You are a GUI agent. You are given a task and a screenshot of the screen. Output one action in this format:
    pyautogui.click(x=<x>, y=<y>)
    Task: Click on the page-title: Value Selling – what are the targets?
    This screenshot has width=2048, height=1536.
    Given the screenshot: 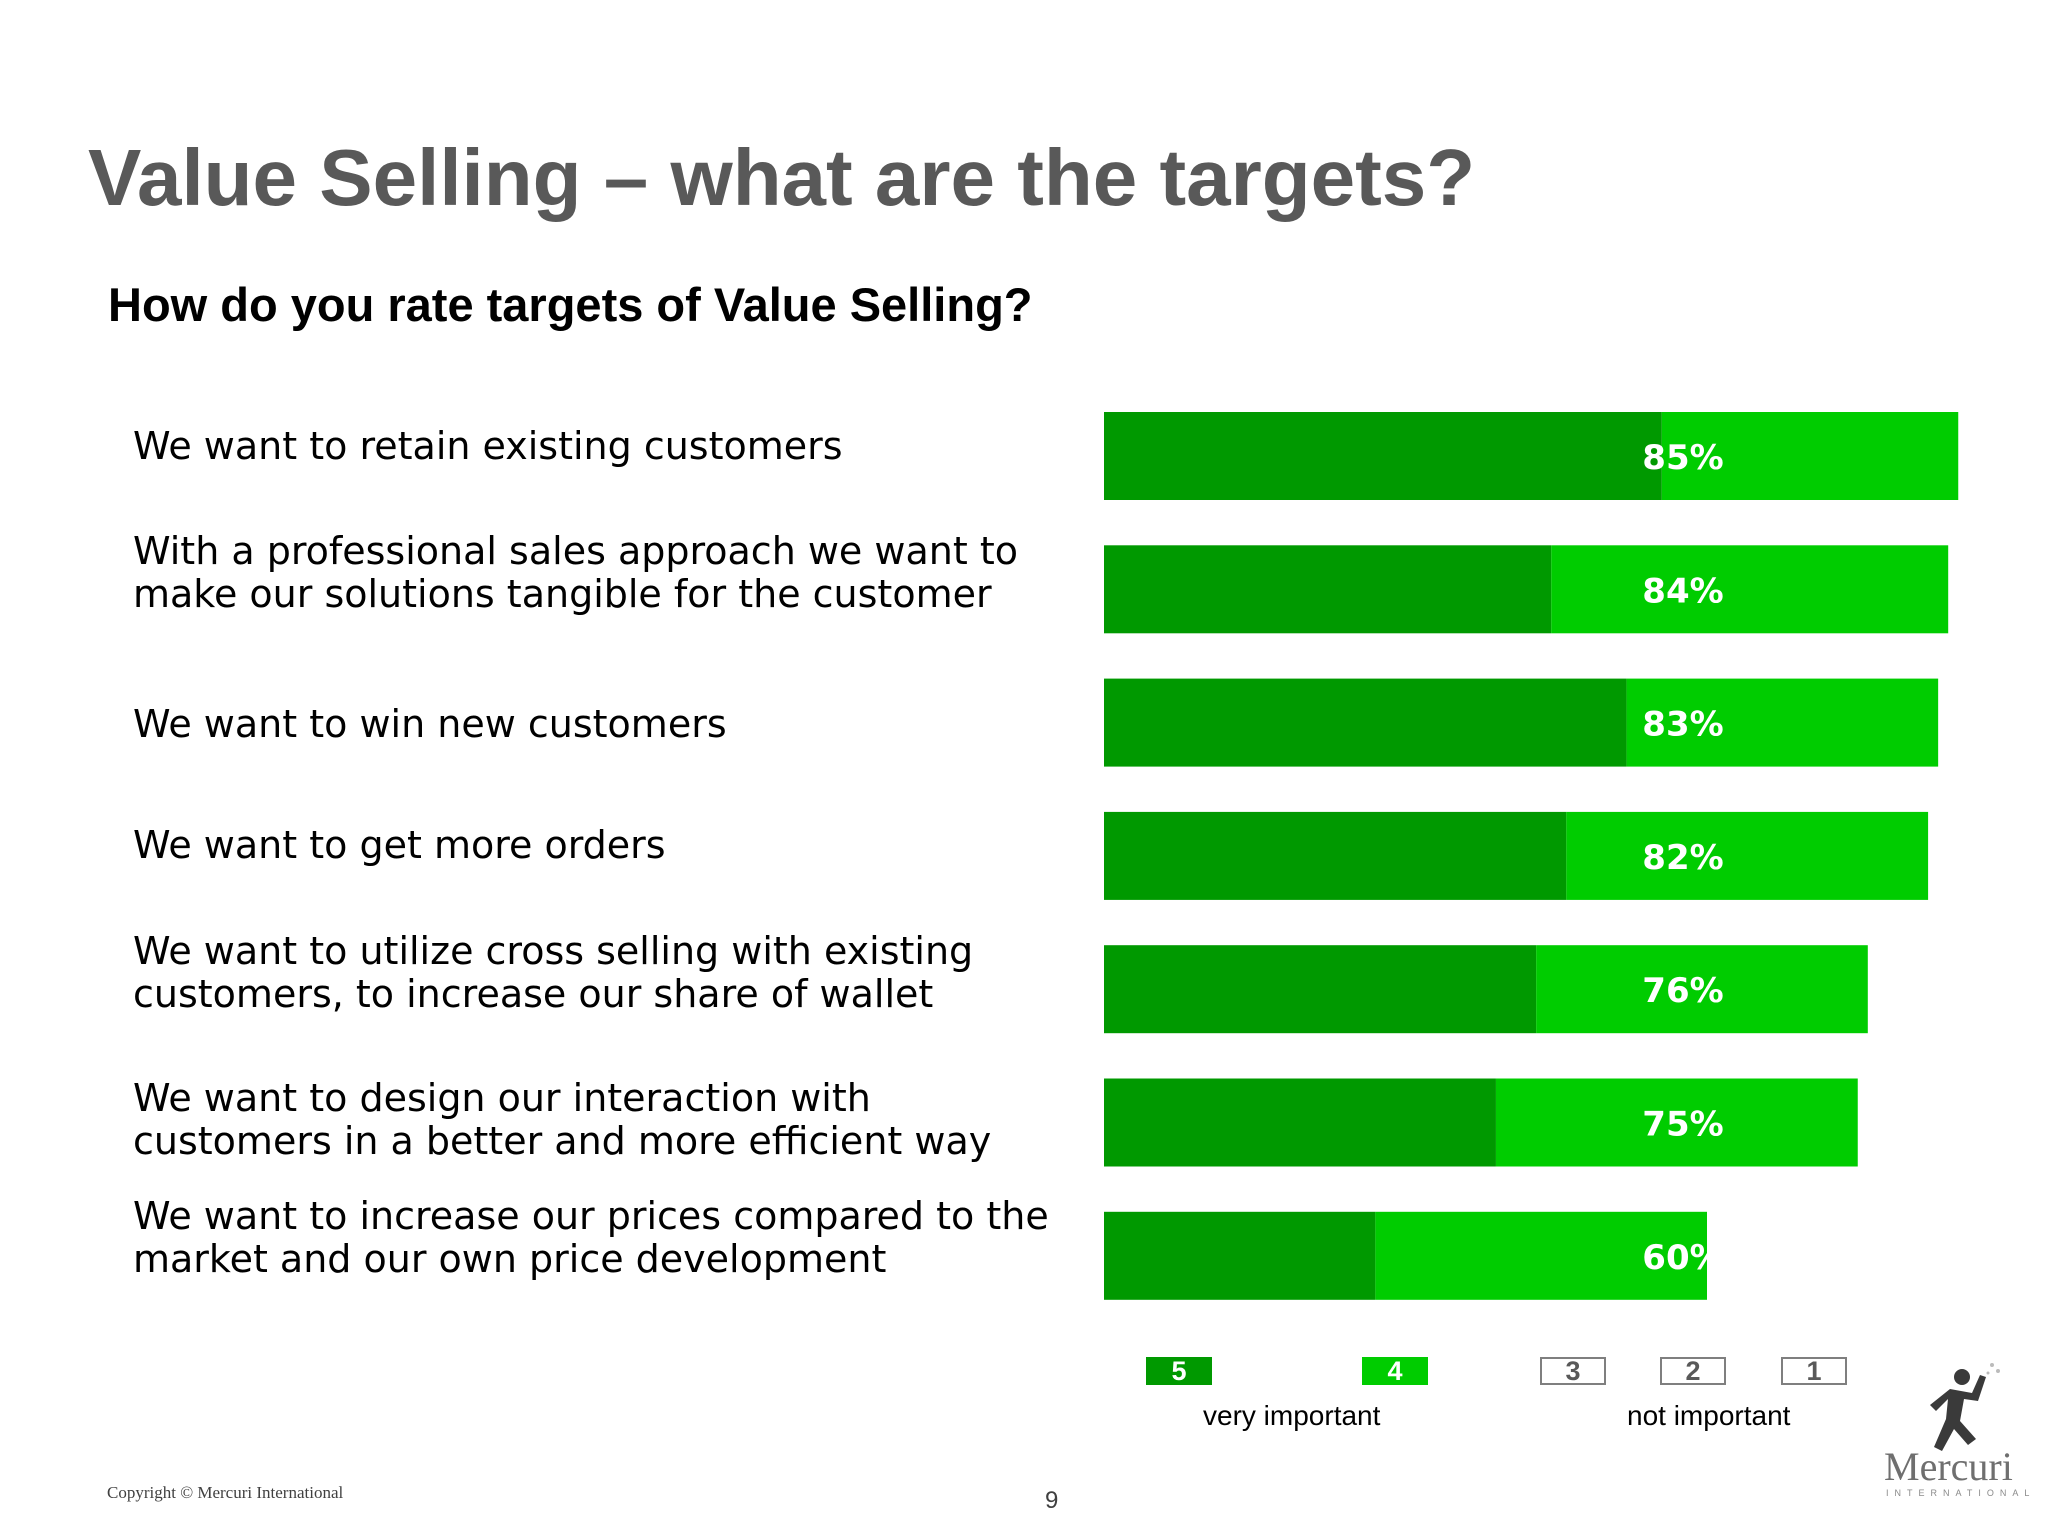 What is the action you would take?
    pyautogui.click(x=782, y=177)
    